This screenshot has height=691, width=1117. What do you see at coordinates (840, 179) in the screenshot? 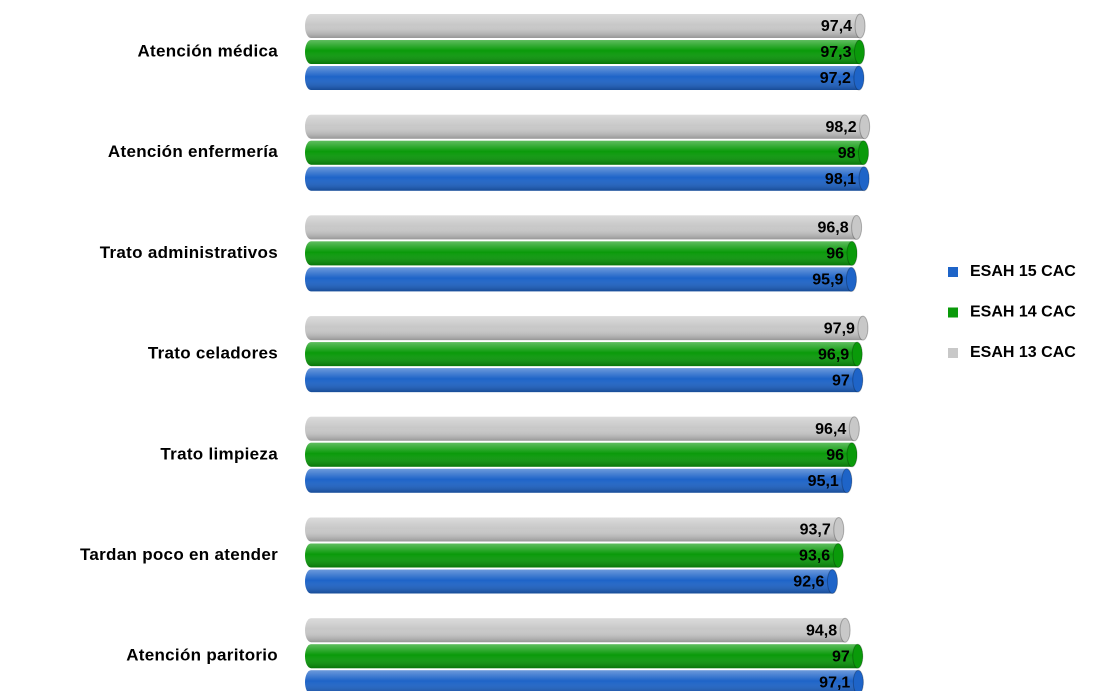
I see `value-label: 98,1` at bounding box center [840, 179].